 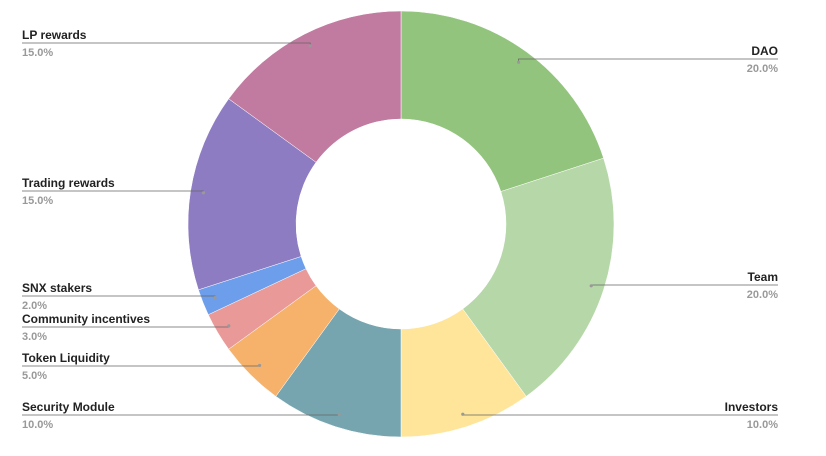 What do you see at coordinates (34, 376) in the screenshot?
I see `slice-value: 5.0%` at bounding box center [34, 376].